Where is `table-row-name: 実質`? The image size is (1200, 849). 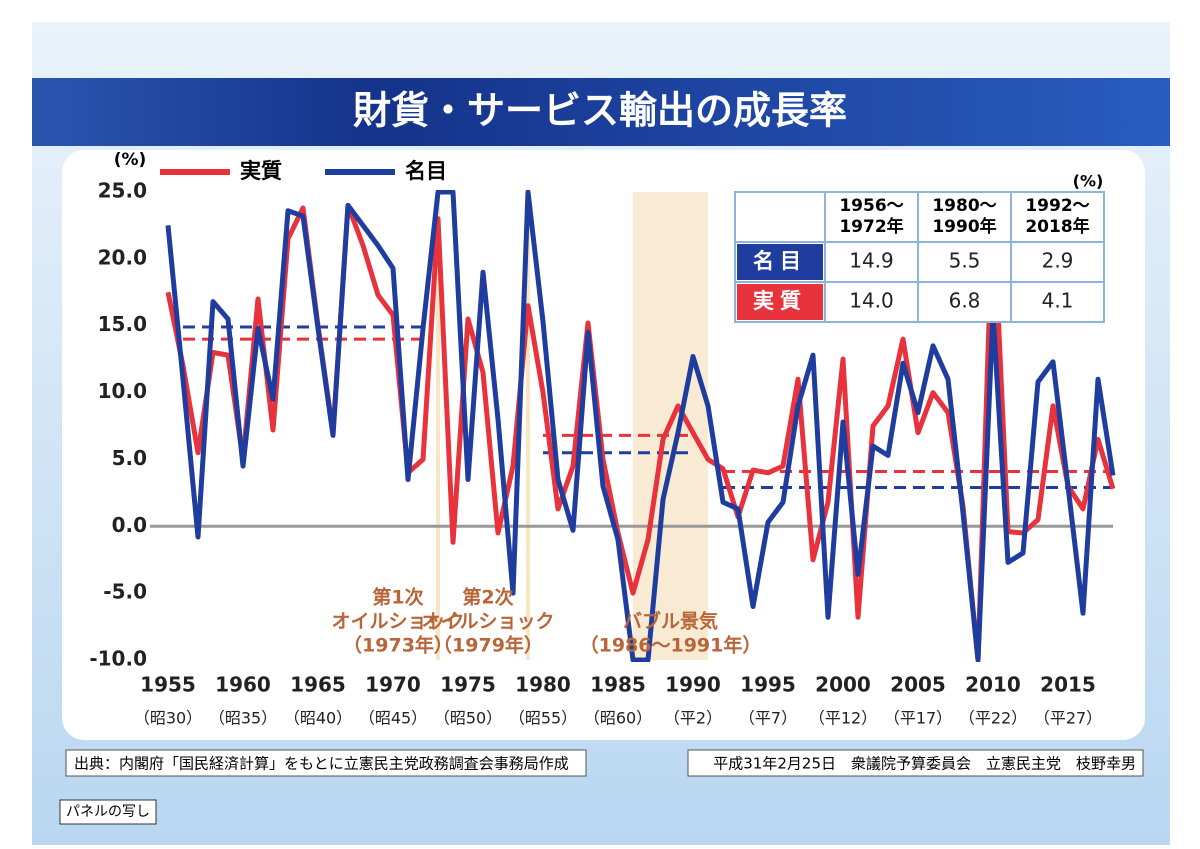 table-row-name: 実質 is located at coordinates (780, 301).